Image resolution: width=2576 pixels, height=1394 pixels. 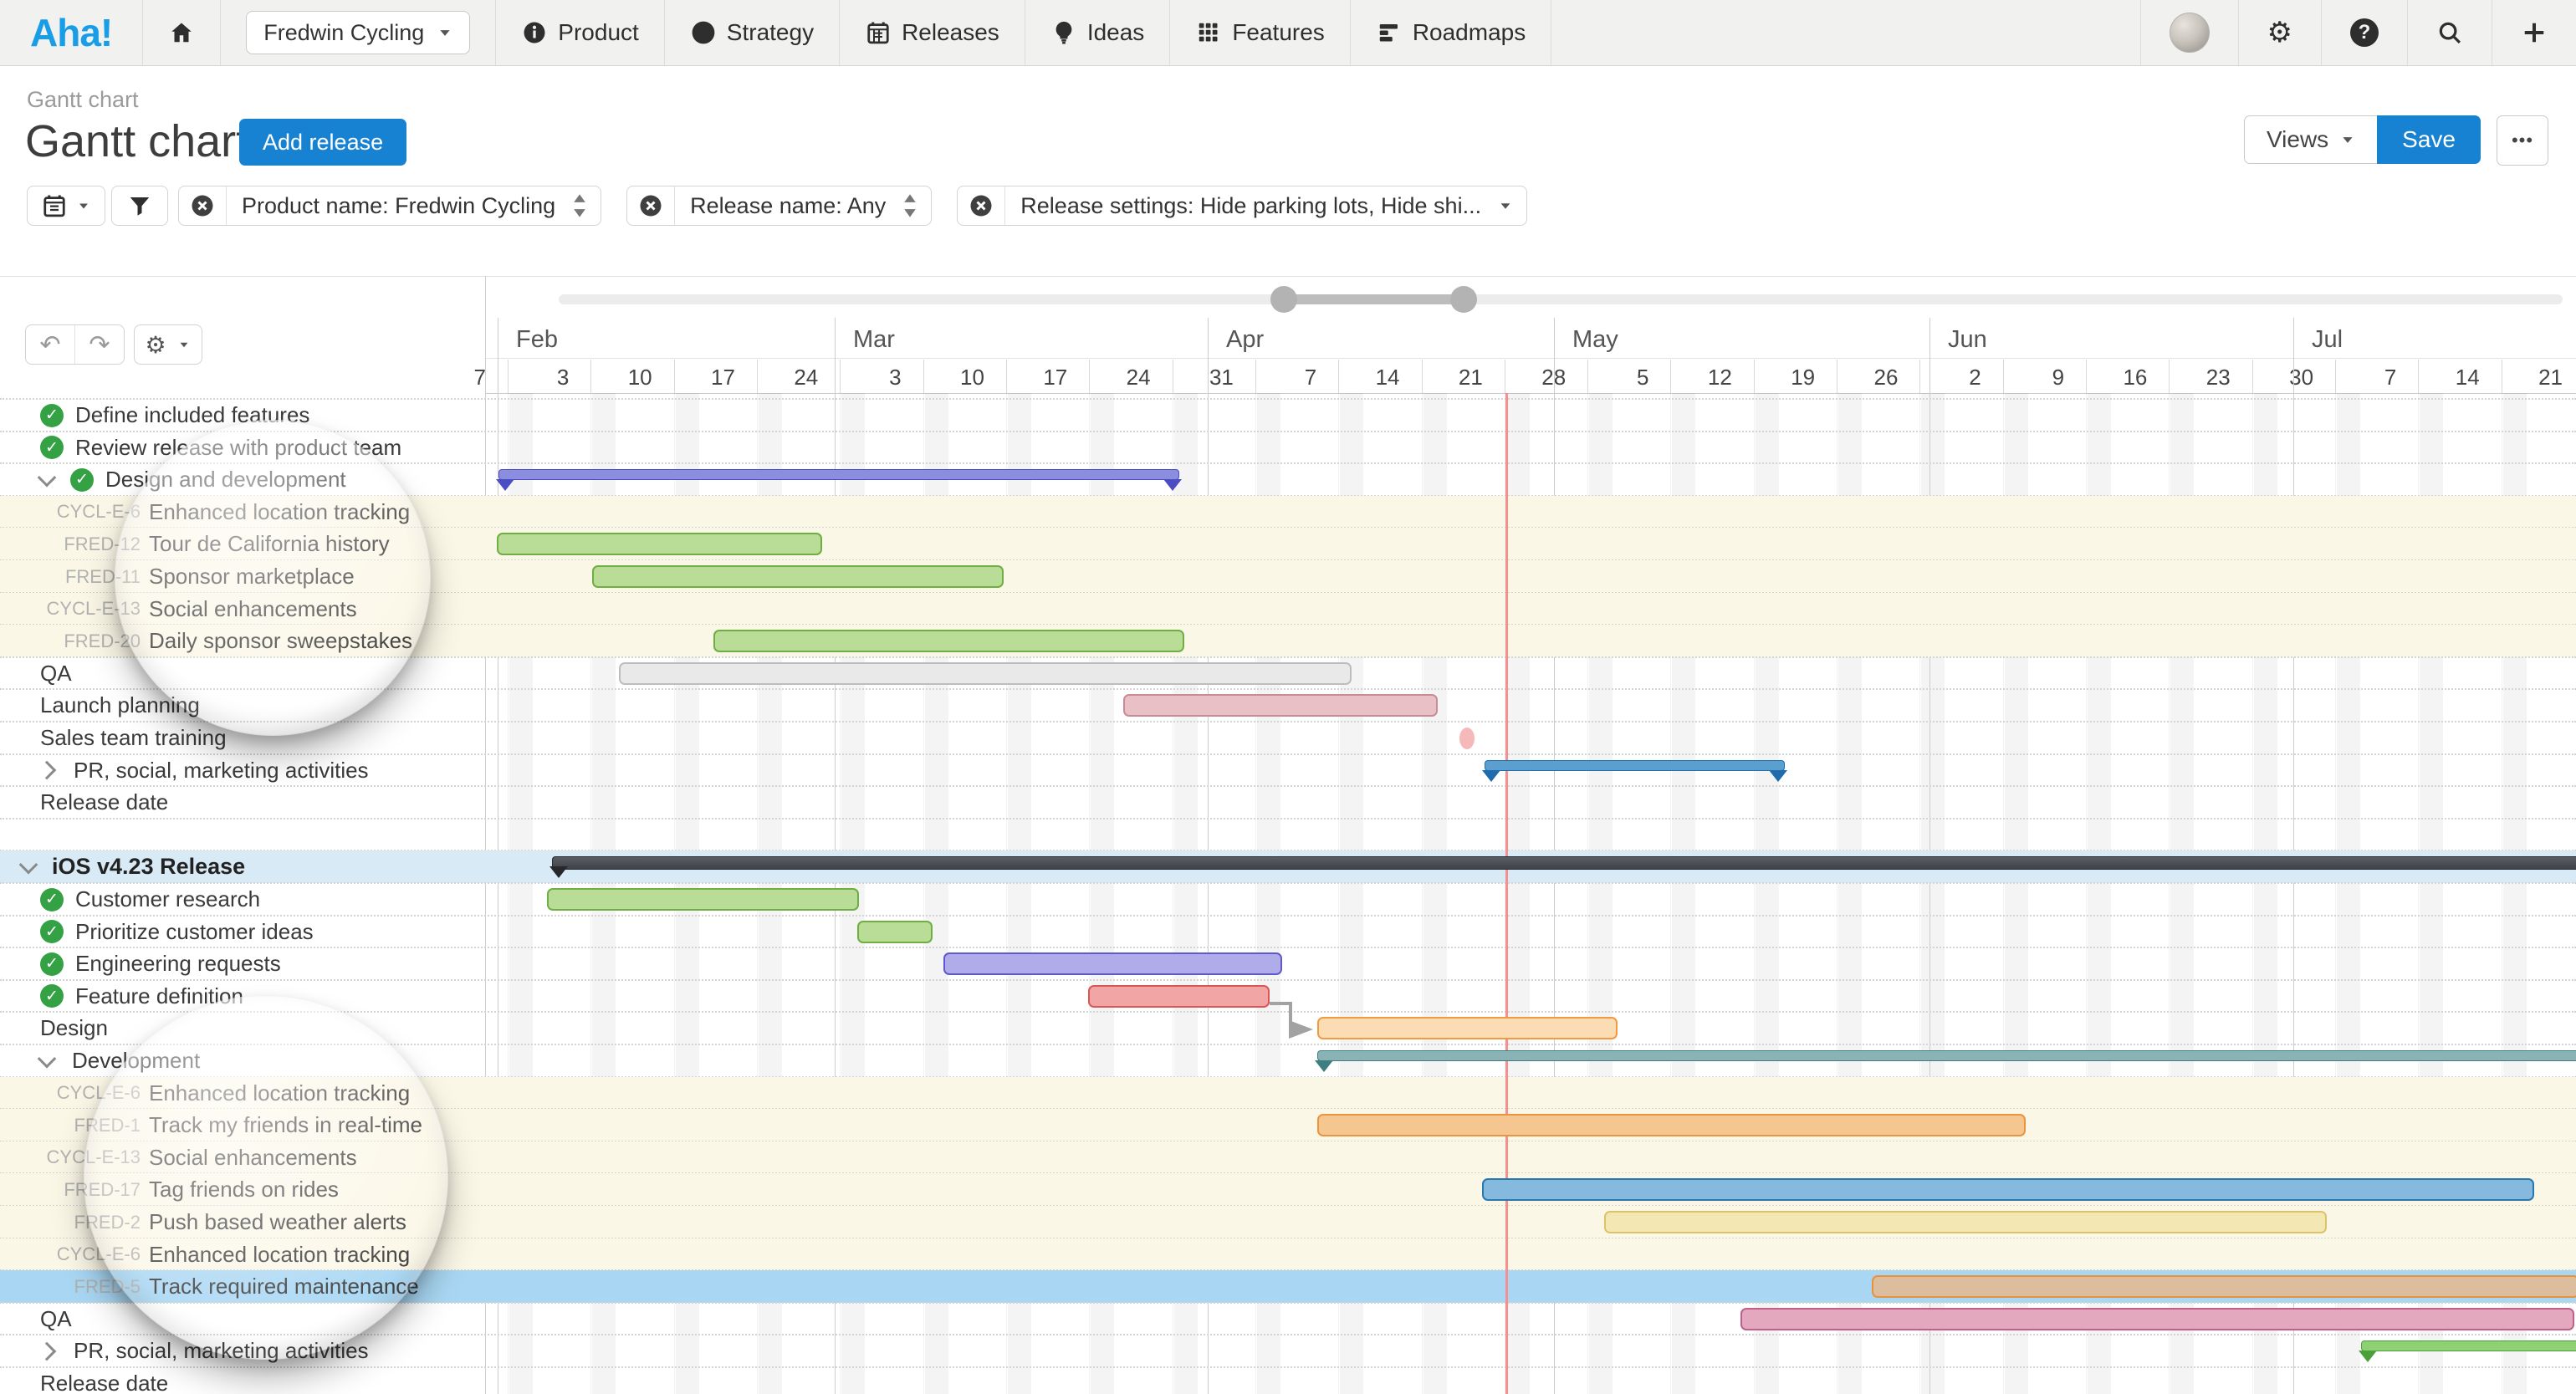 What do you see at coordinates (160, 963) in the screenshot?
I see `task-row: ✓ Engineering requests` at bounding box center [160, 963].